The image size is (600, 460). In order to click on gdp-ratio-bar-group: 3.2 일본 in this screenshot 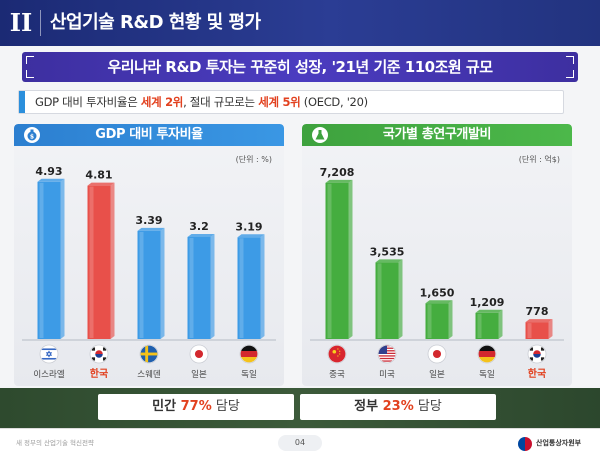, I will do `click(201, 300)`.